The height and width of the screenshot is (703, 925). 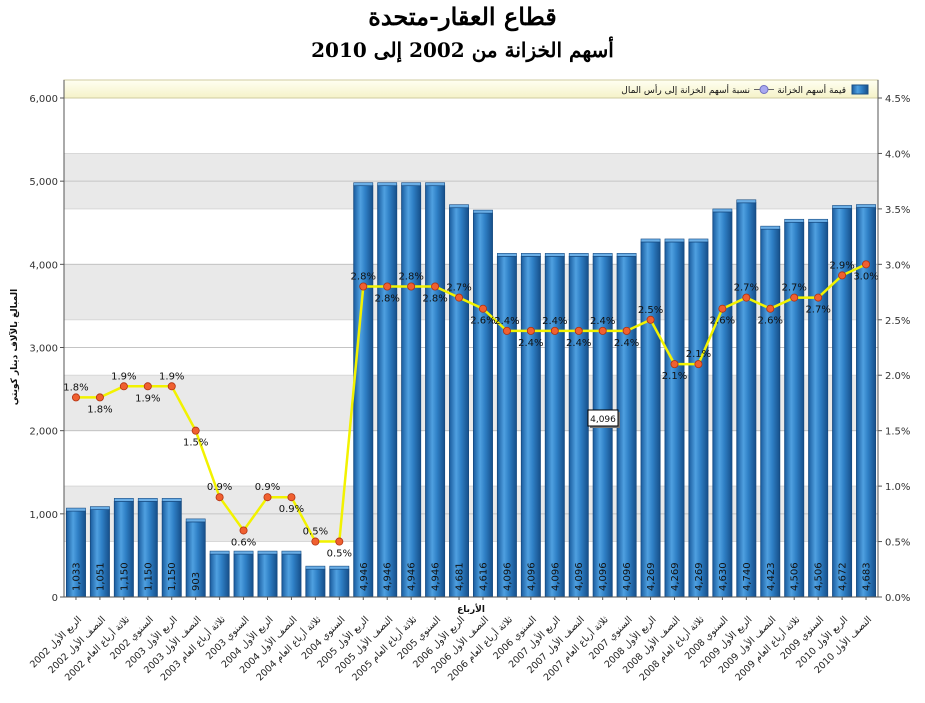 What do you see at coordinates (747, 576) in the screenshot?
I see `bar-value-label: 4,740` at bounding box center [747, 576].